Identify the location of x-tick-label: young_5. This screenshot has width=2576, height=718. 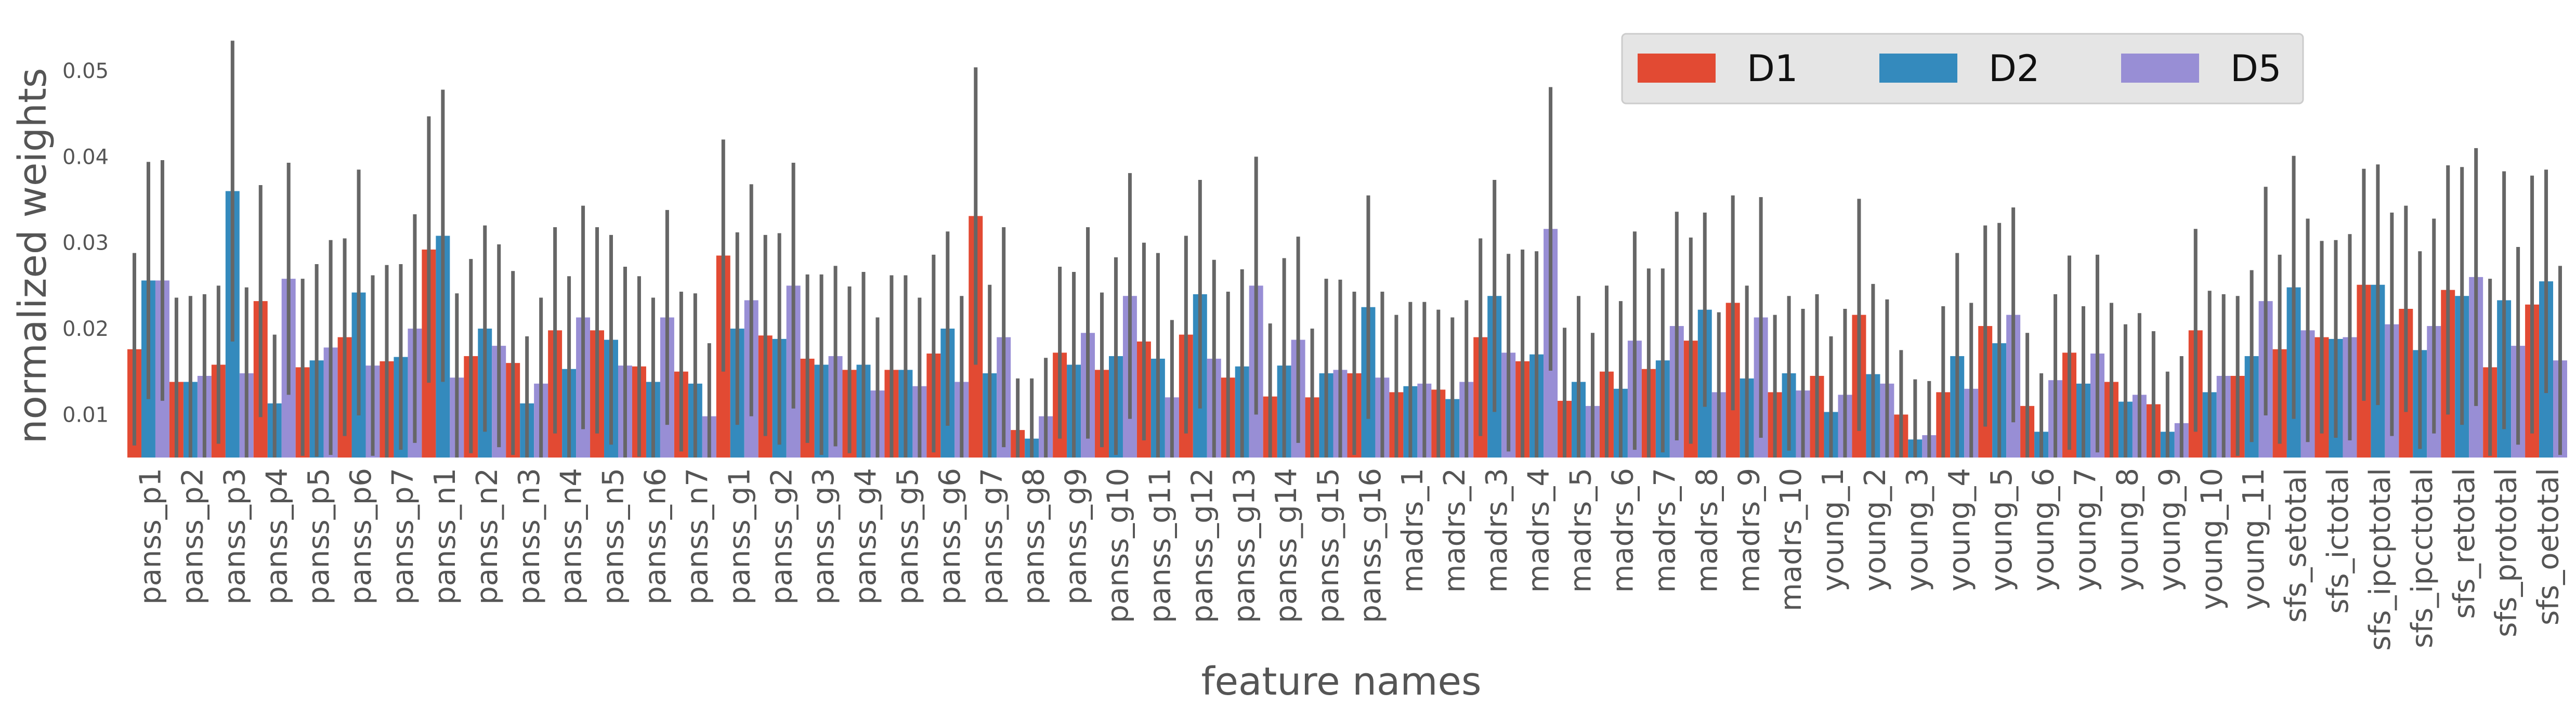
(2002, 530).